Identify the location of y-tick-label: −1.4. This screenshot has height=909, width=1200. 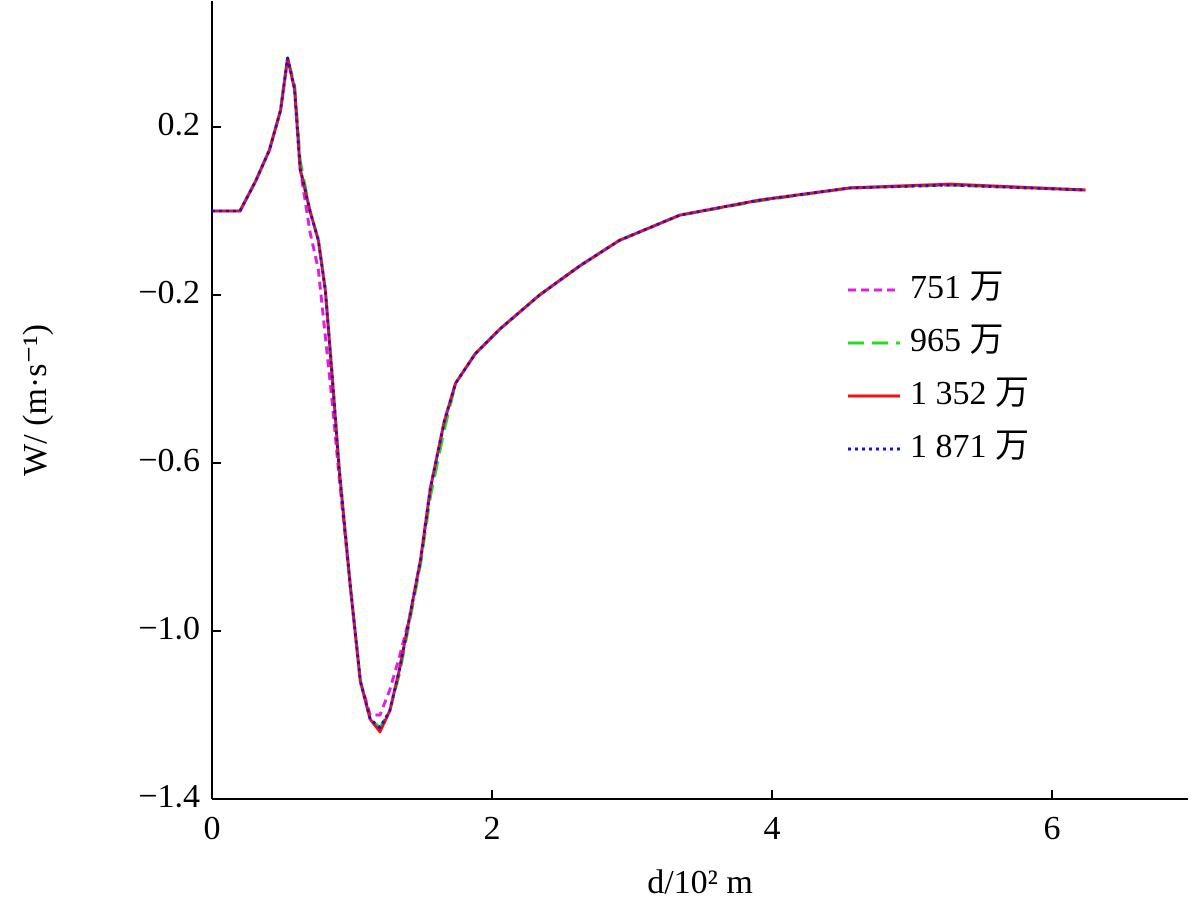
(169, 796).